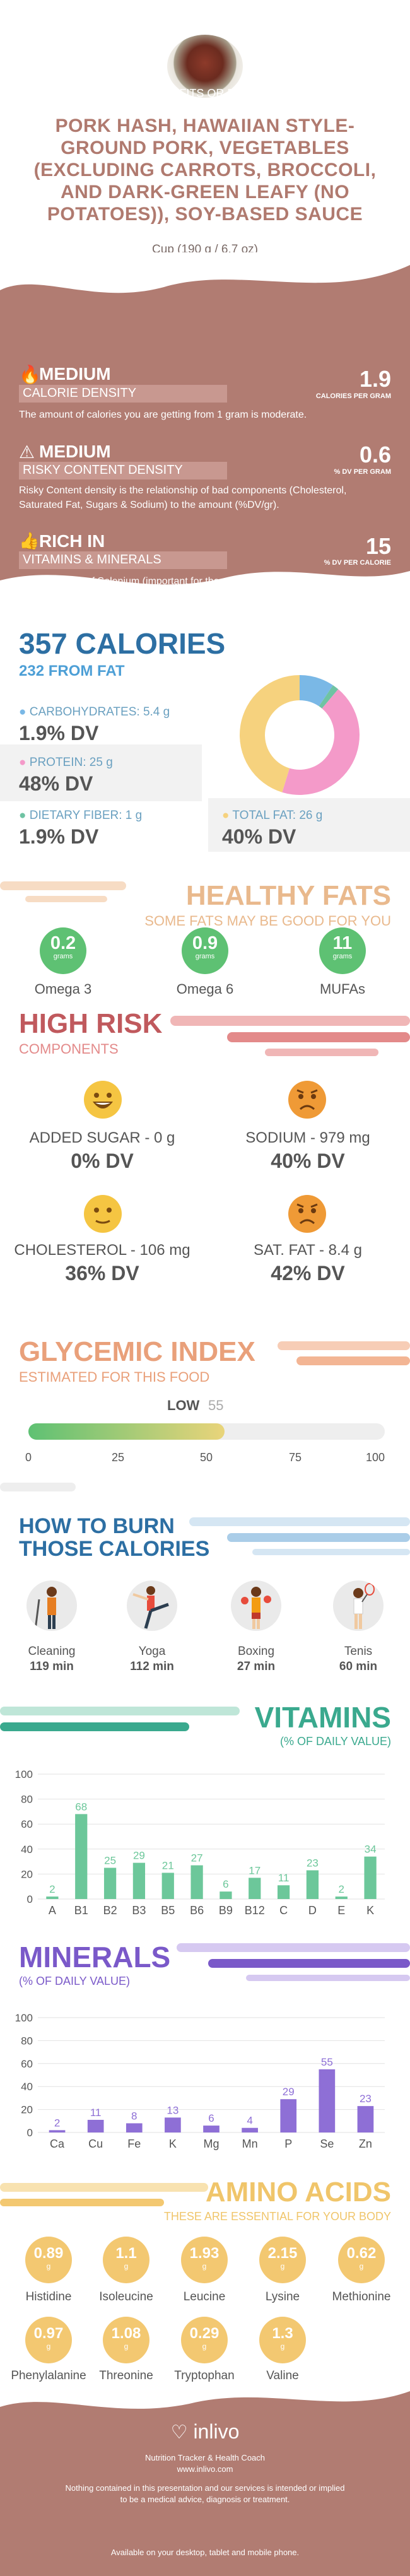 This screenshot has height=2576, width=410. What do you see at coordinates (365, 2144) in the screenshot?
I see `x-tick-label: Zn` at bounding box center [365, 2144].